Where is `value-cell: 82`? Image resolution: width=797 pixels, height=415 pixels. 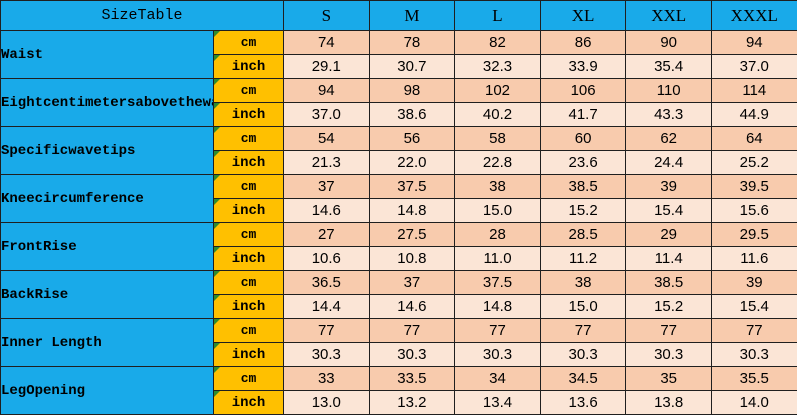 value-cell: 82 is located at coordinates (498, 43).